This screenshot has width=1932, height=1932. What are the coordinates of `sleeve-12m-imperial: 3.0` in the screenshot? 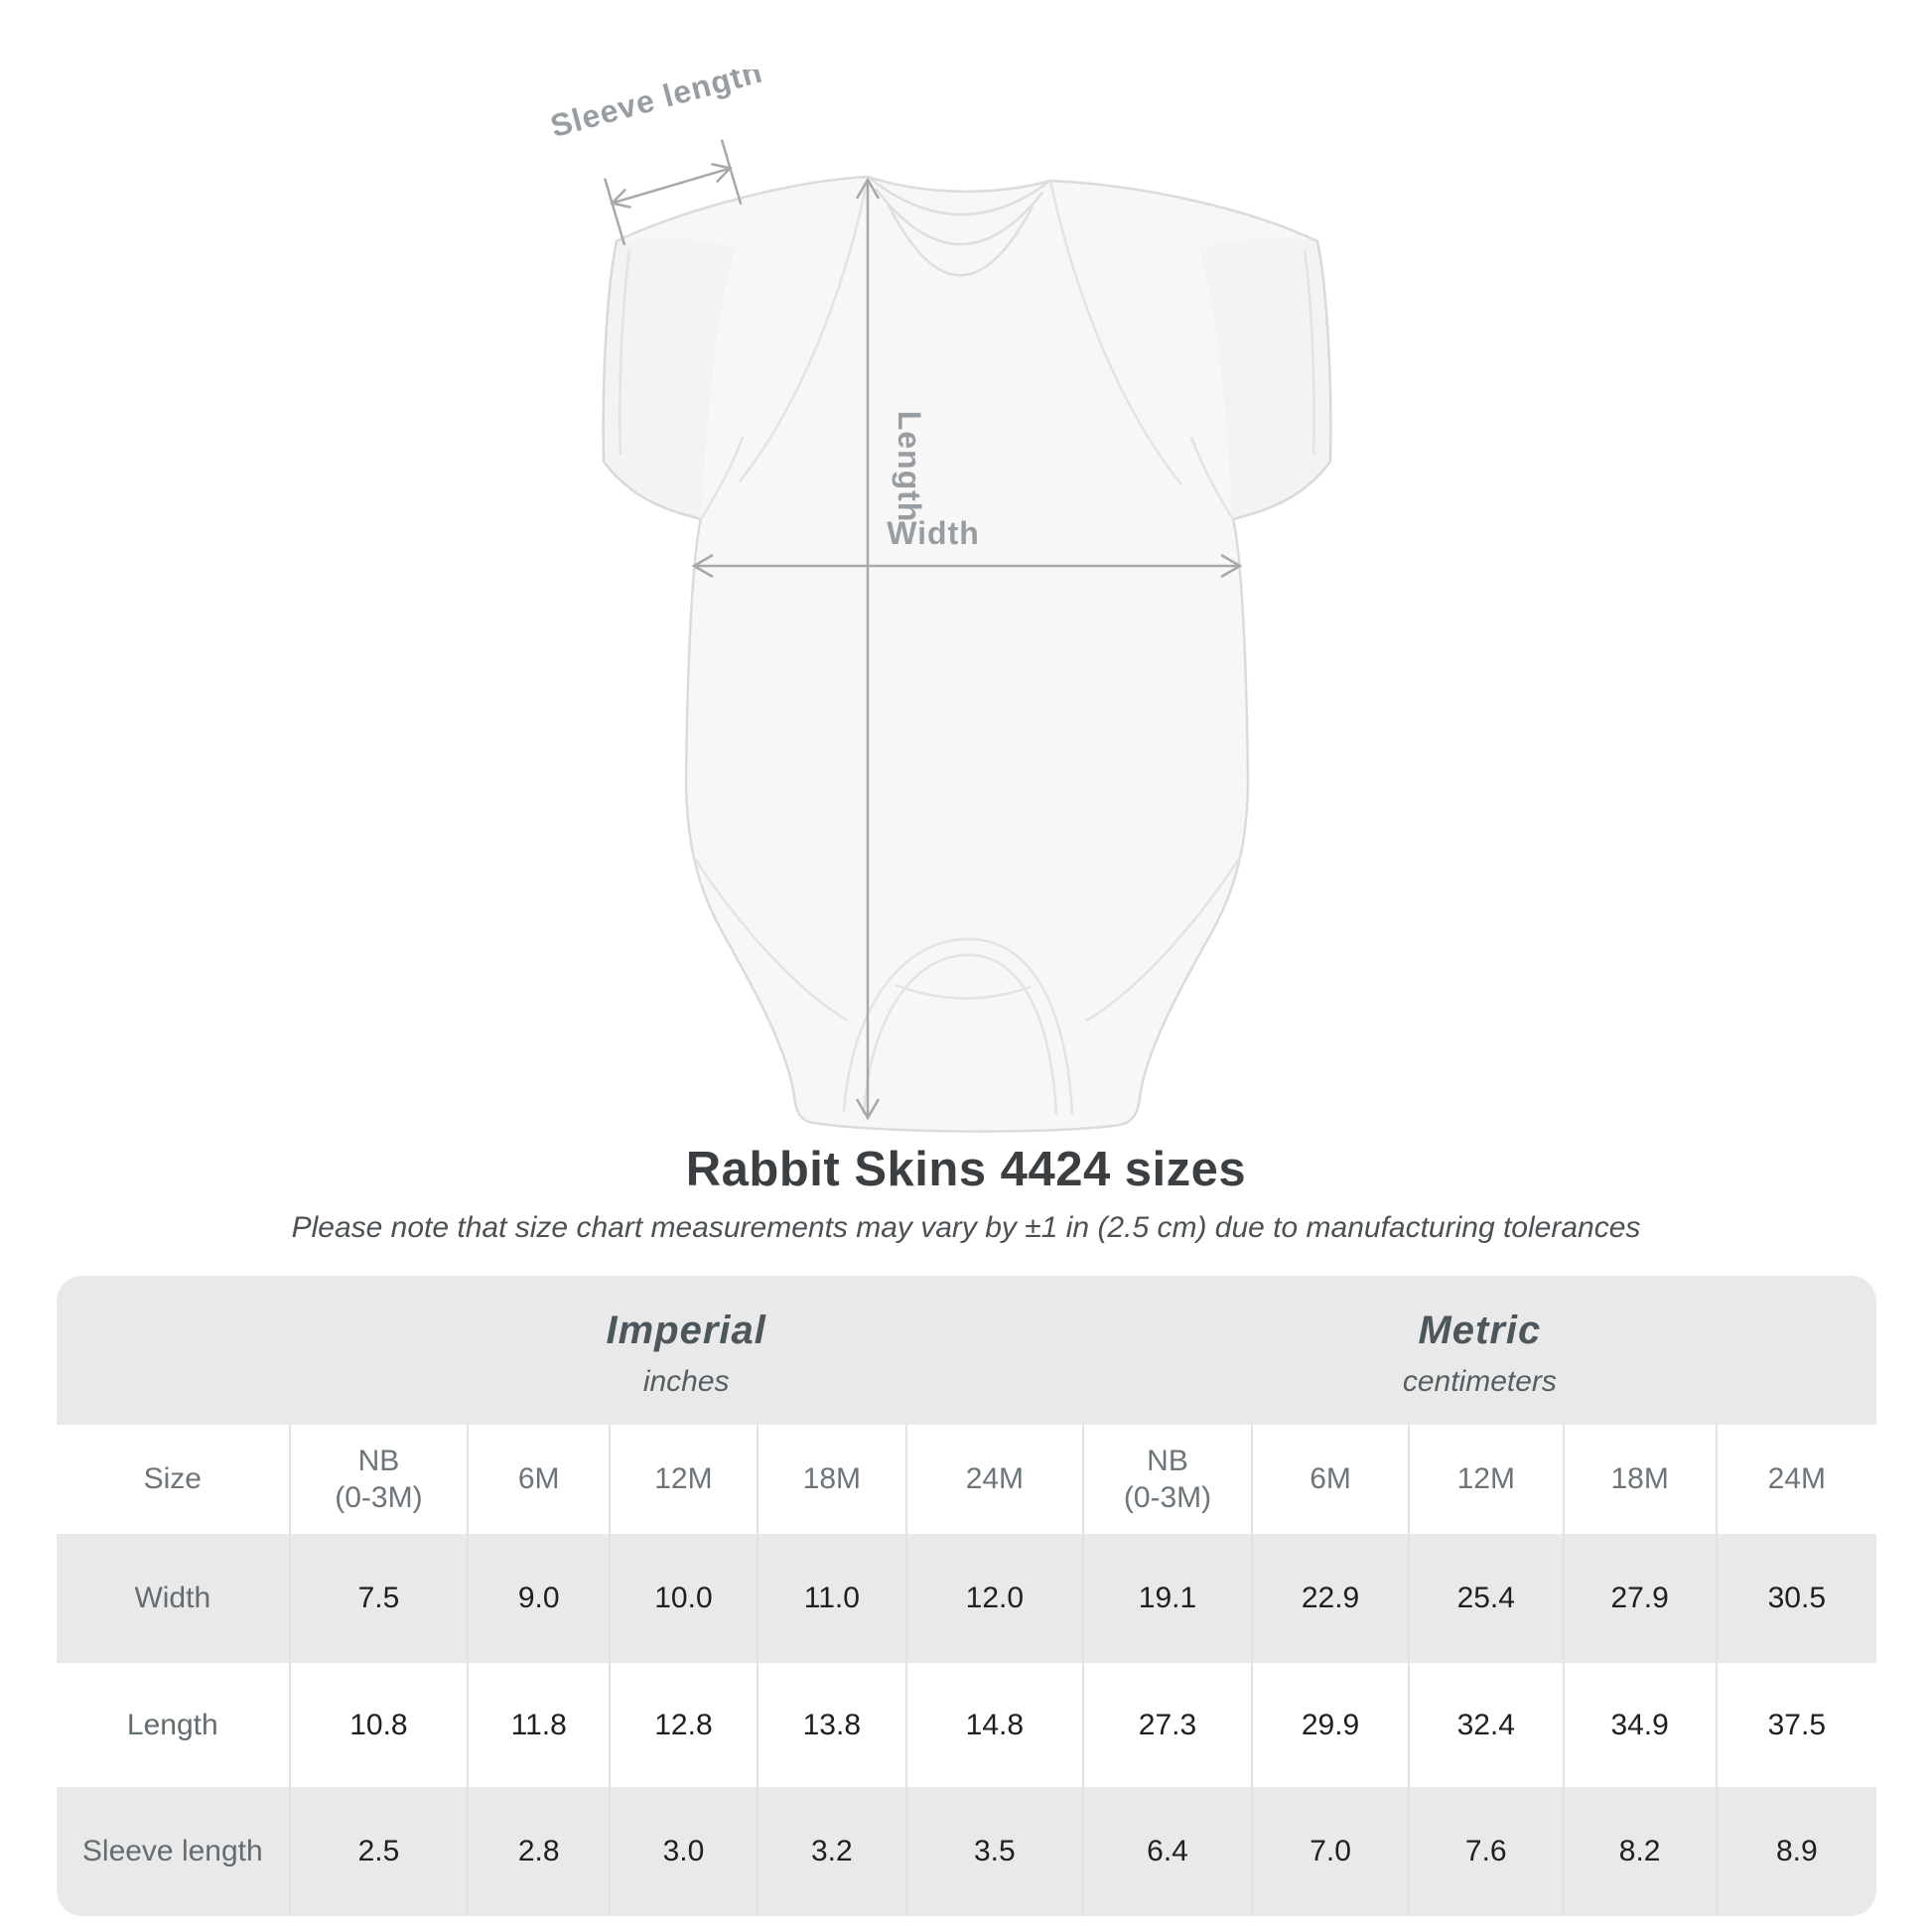 It's located at (683, 1852).